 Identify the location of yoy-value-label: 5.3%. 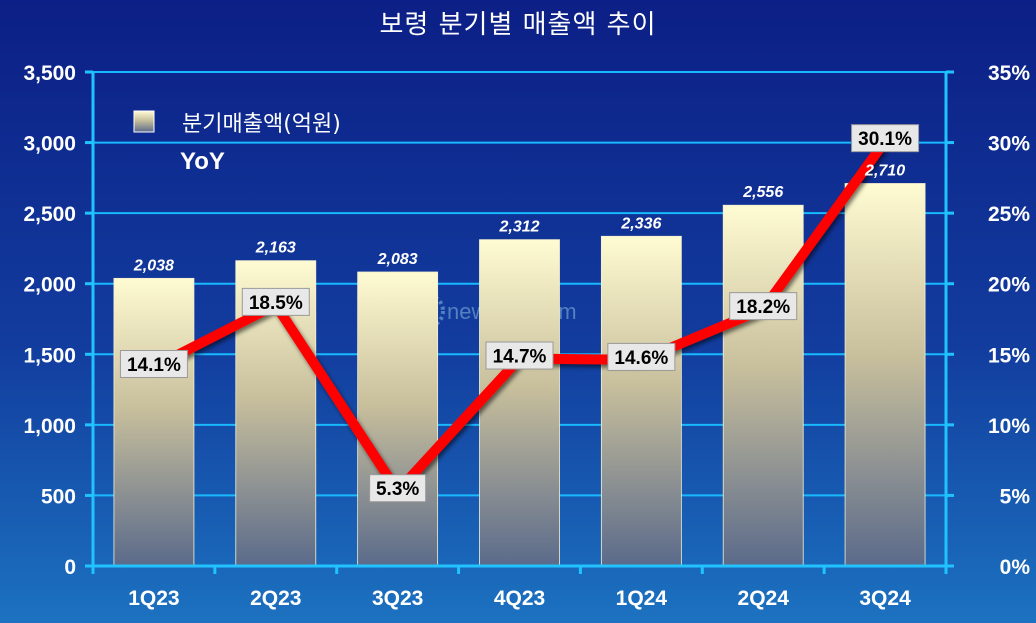
(397, 489).